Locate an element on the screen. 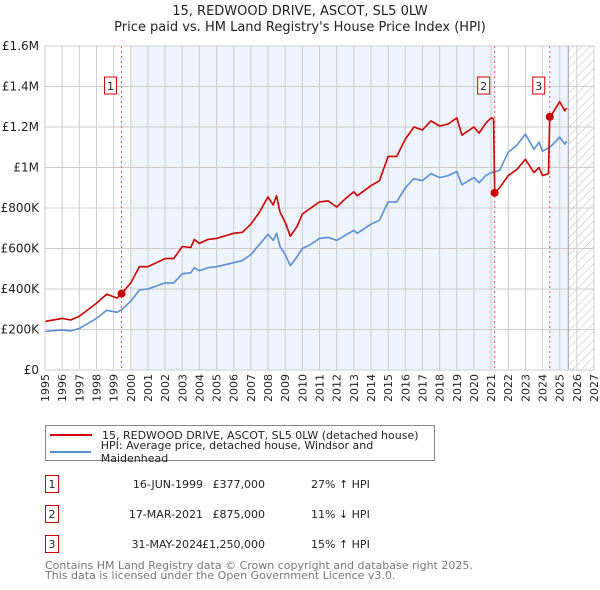  transaction-price: £1,250,000 is located at coordinates (233, 544).